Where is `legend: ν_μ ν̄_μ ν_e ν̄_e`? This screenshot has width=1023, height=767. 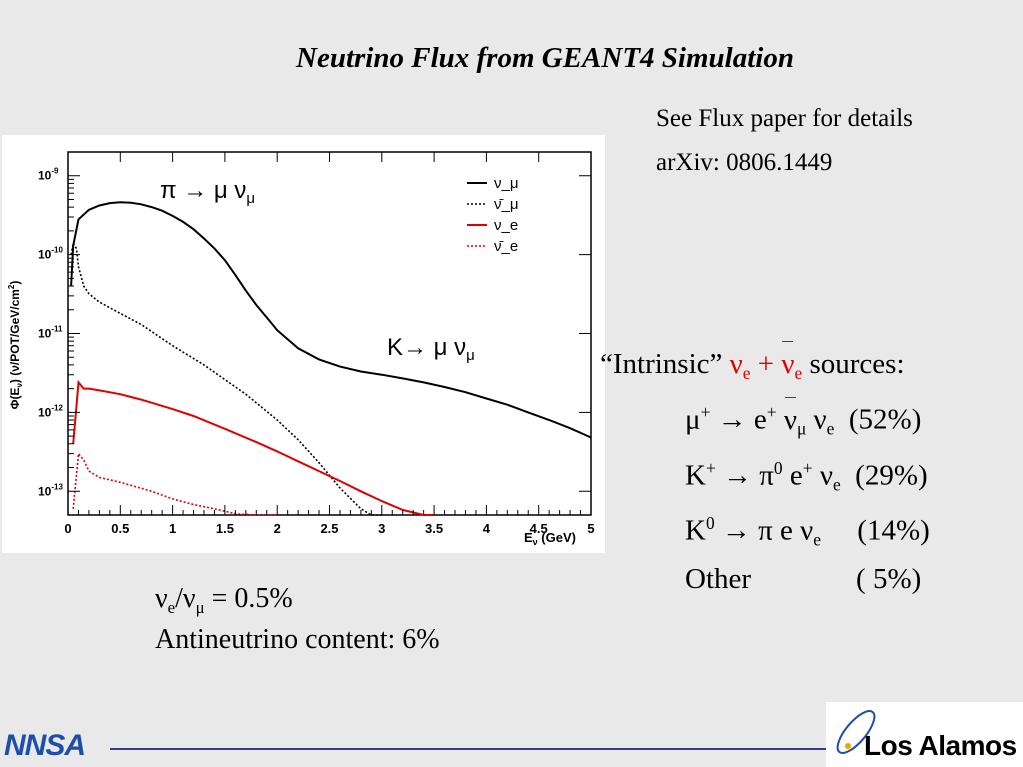 legend: ν_μ ν̄_μ ν_e ν̄_e is located at coordinates (493, 215).